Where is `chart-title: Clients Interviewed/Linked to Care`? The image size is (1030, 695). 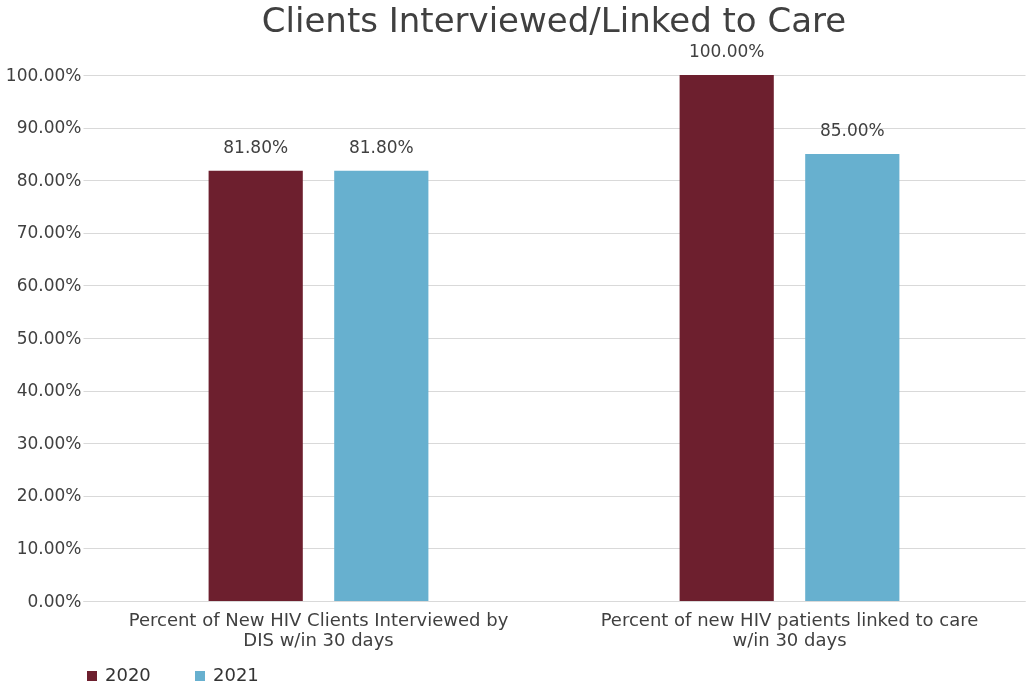 chart-title: Clients Interviewed/Linked to Care is located at coordinates (554, 20).